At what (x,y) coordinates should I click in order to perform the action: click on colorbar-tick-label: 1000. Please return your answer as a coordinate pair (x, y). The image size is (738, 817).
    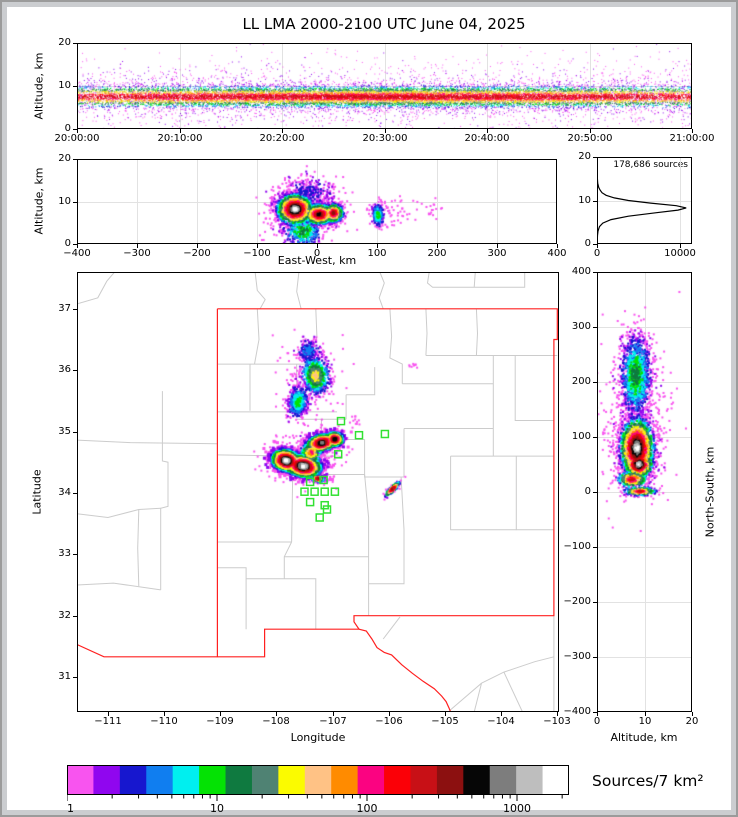
    Looking at the image, I should click on (517, 808).